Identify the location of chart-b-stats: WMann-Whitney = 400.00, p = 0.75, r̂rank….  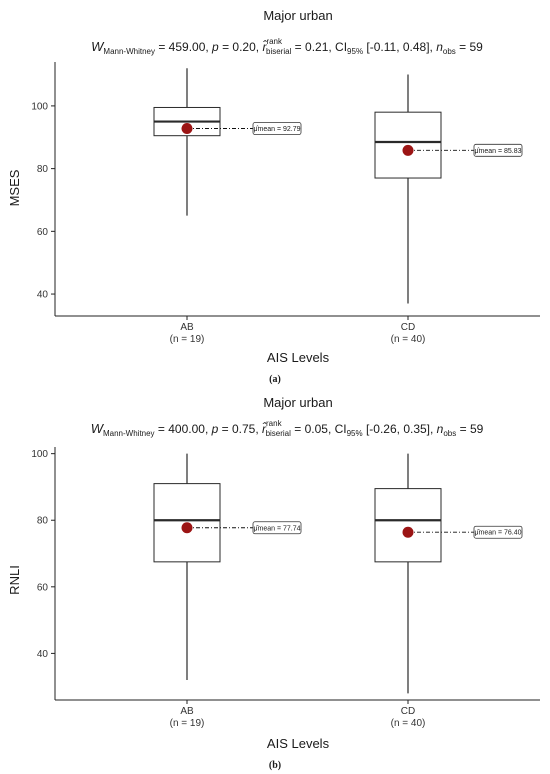
(287, 428).